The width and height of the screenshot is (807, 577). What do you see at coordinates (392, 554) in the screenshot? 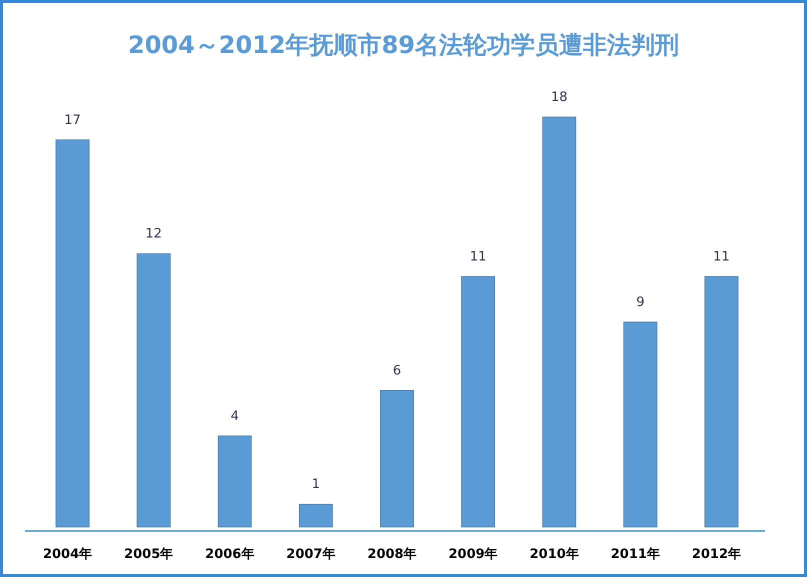
I see `x-tick-label: 2008年` at bounding box center [392, 554].